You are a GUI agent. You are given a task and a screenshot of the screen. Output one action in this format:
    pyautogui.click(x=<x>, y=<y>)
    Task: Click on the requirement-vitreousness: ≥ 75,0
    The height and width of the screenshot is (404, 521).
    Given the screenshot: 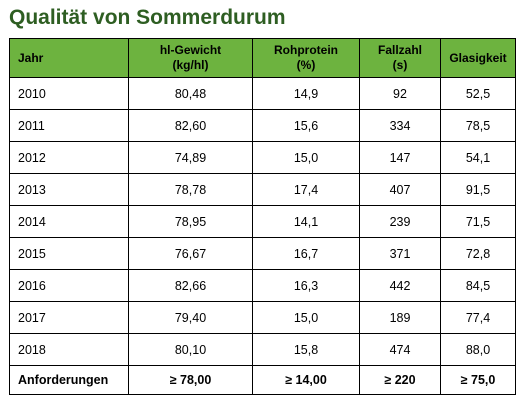 What is the action you would take?
    pyautogui.click(x=478, y=380)
    